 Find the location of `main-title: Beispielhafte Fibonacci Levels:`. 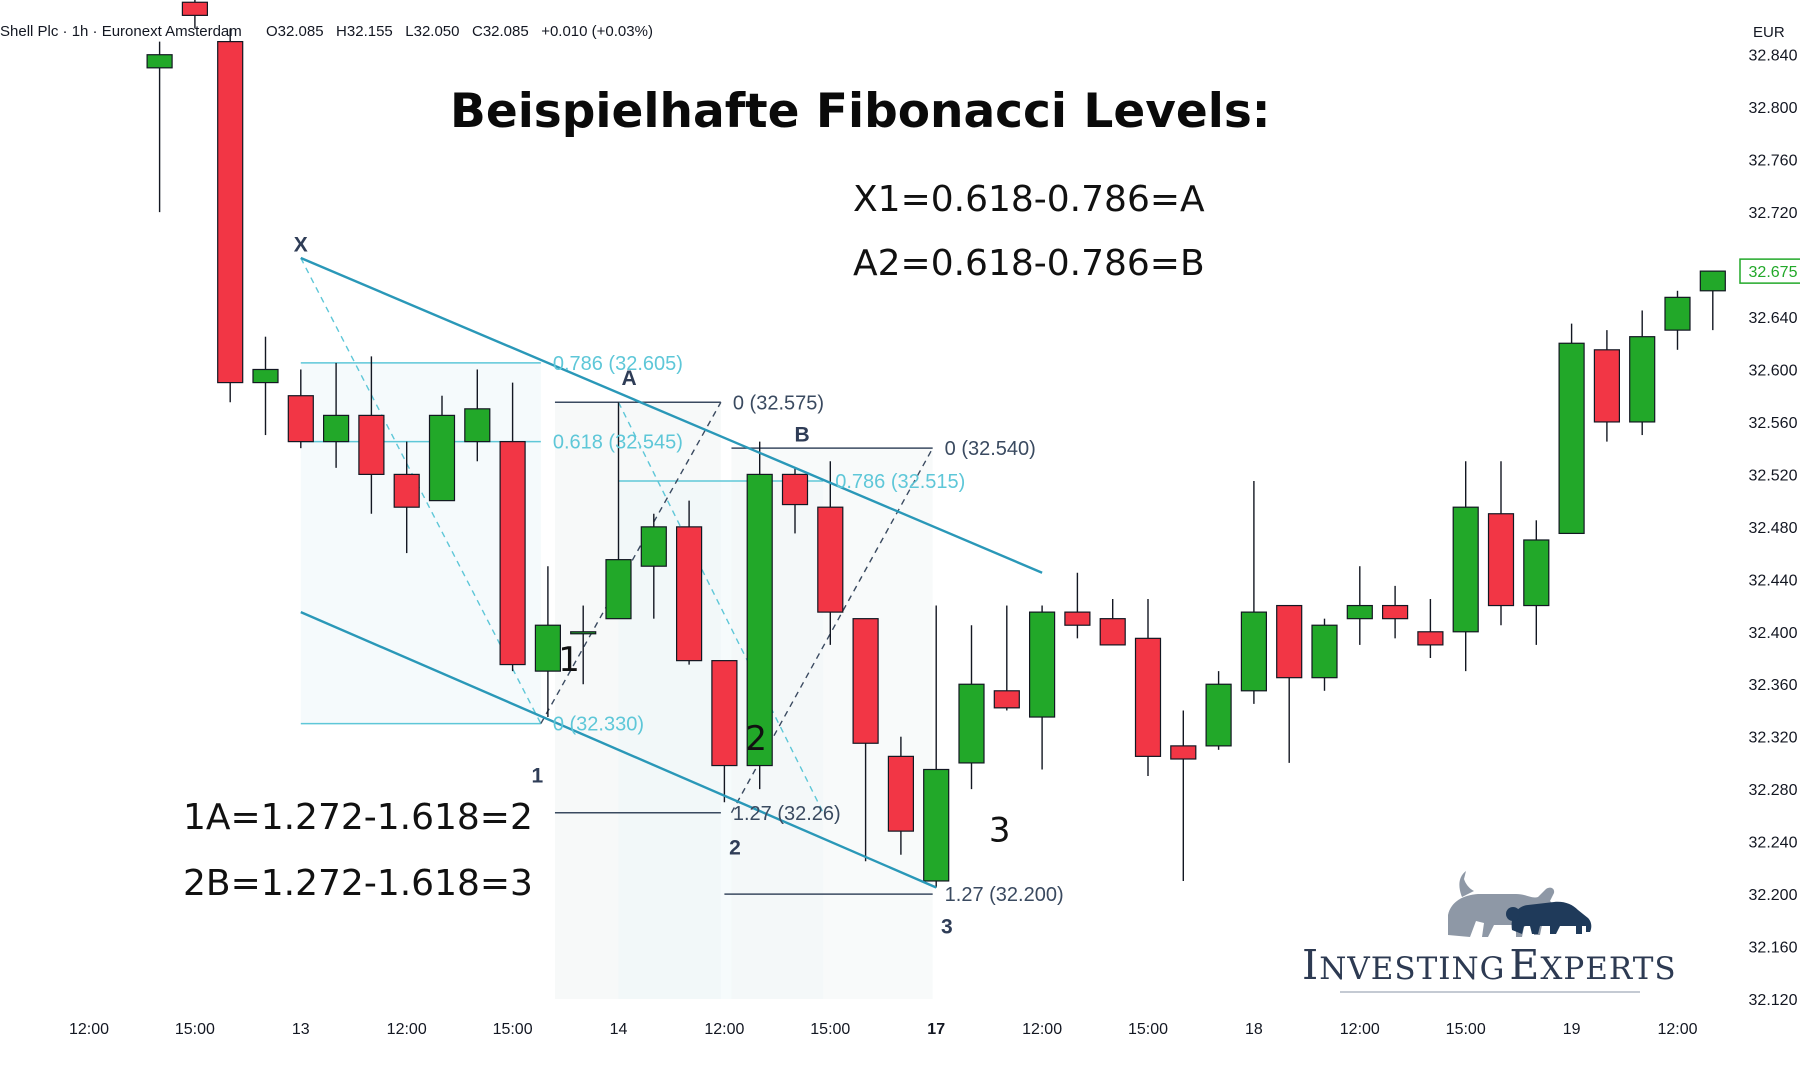

main-title: Beispielhafte Fibonacci Levels: is located at coordinates (860, 111).